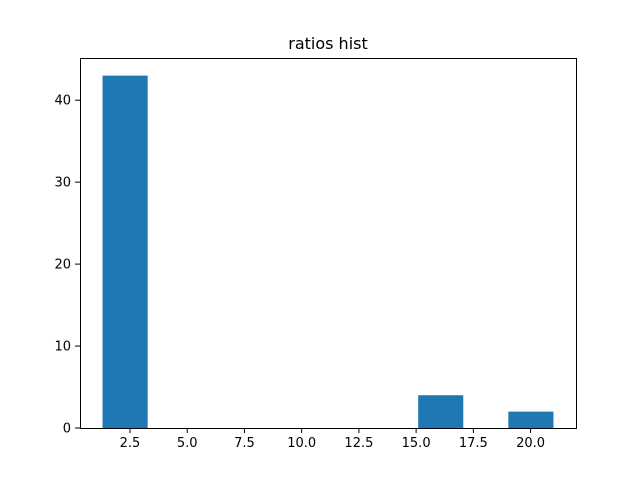 Image resolution: width=640 pixels, height=480 pixels. I want to click on x-tick-label: 20.0, so click(530, 443).